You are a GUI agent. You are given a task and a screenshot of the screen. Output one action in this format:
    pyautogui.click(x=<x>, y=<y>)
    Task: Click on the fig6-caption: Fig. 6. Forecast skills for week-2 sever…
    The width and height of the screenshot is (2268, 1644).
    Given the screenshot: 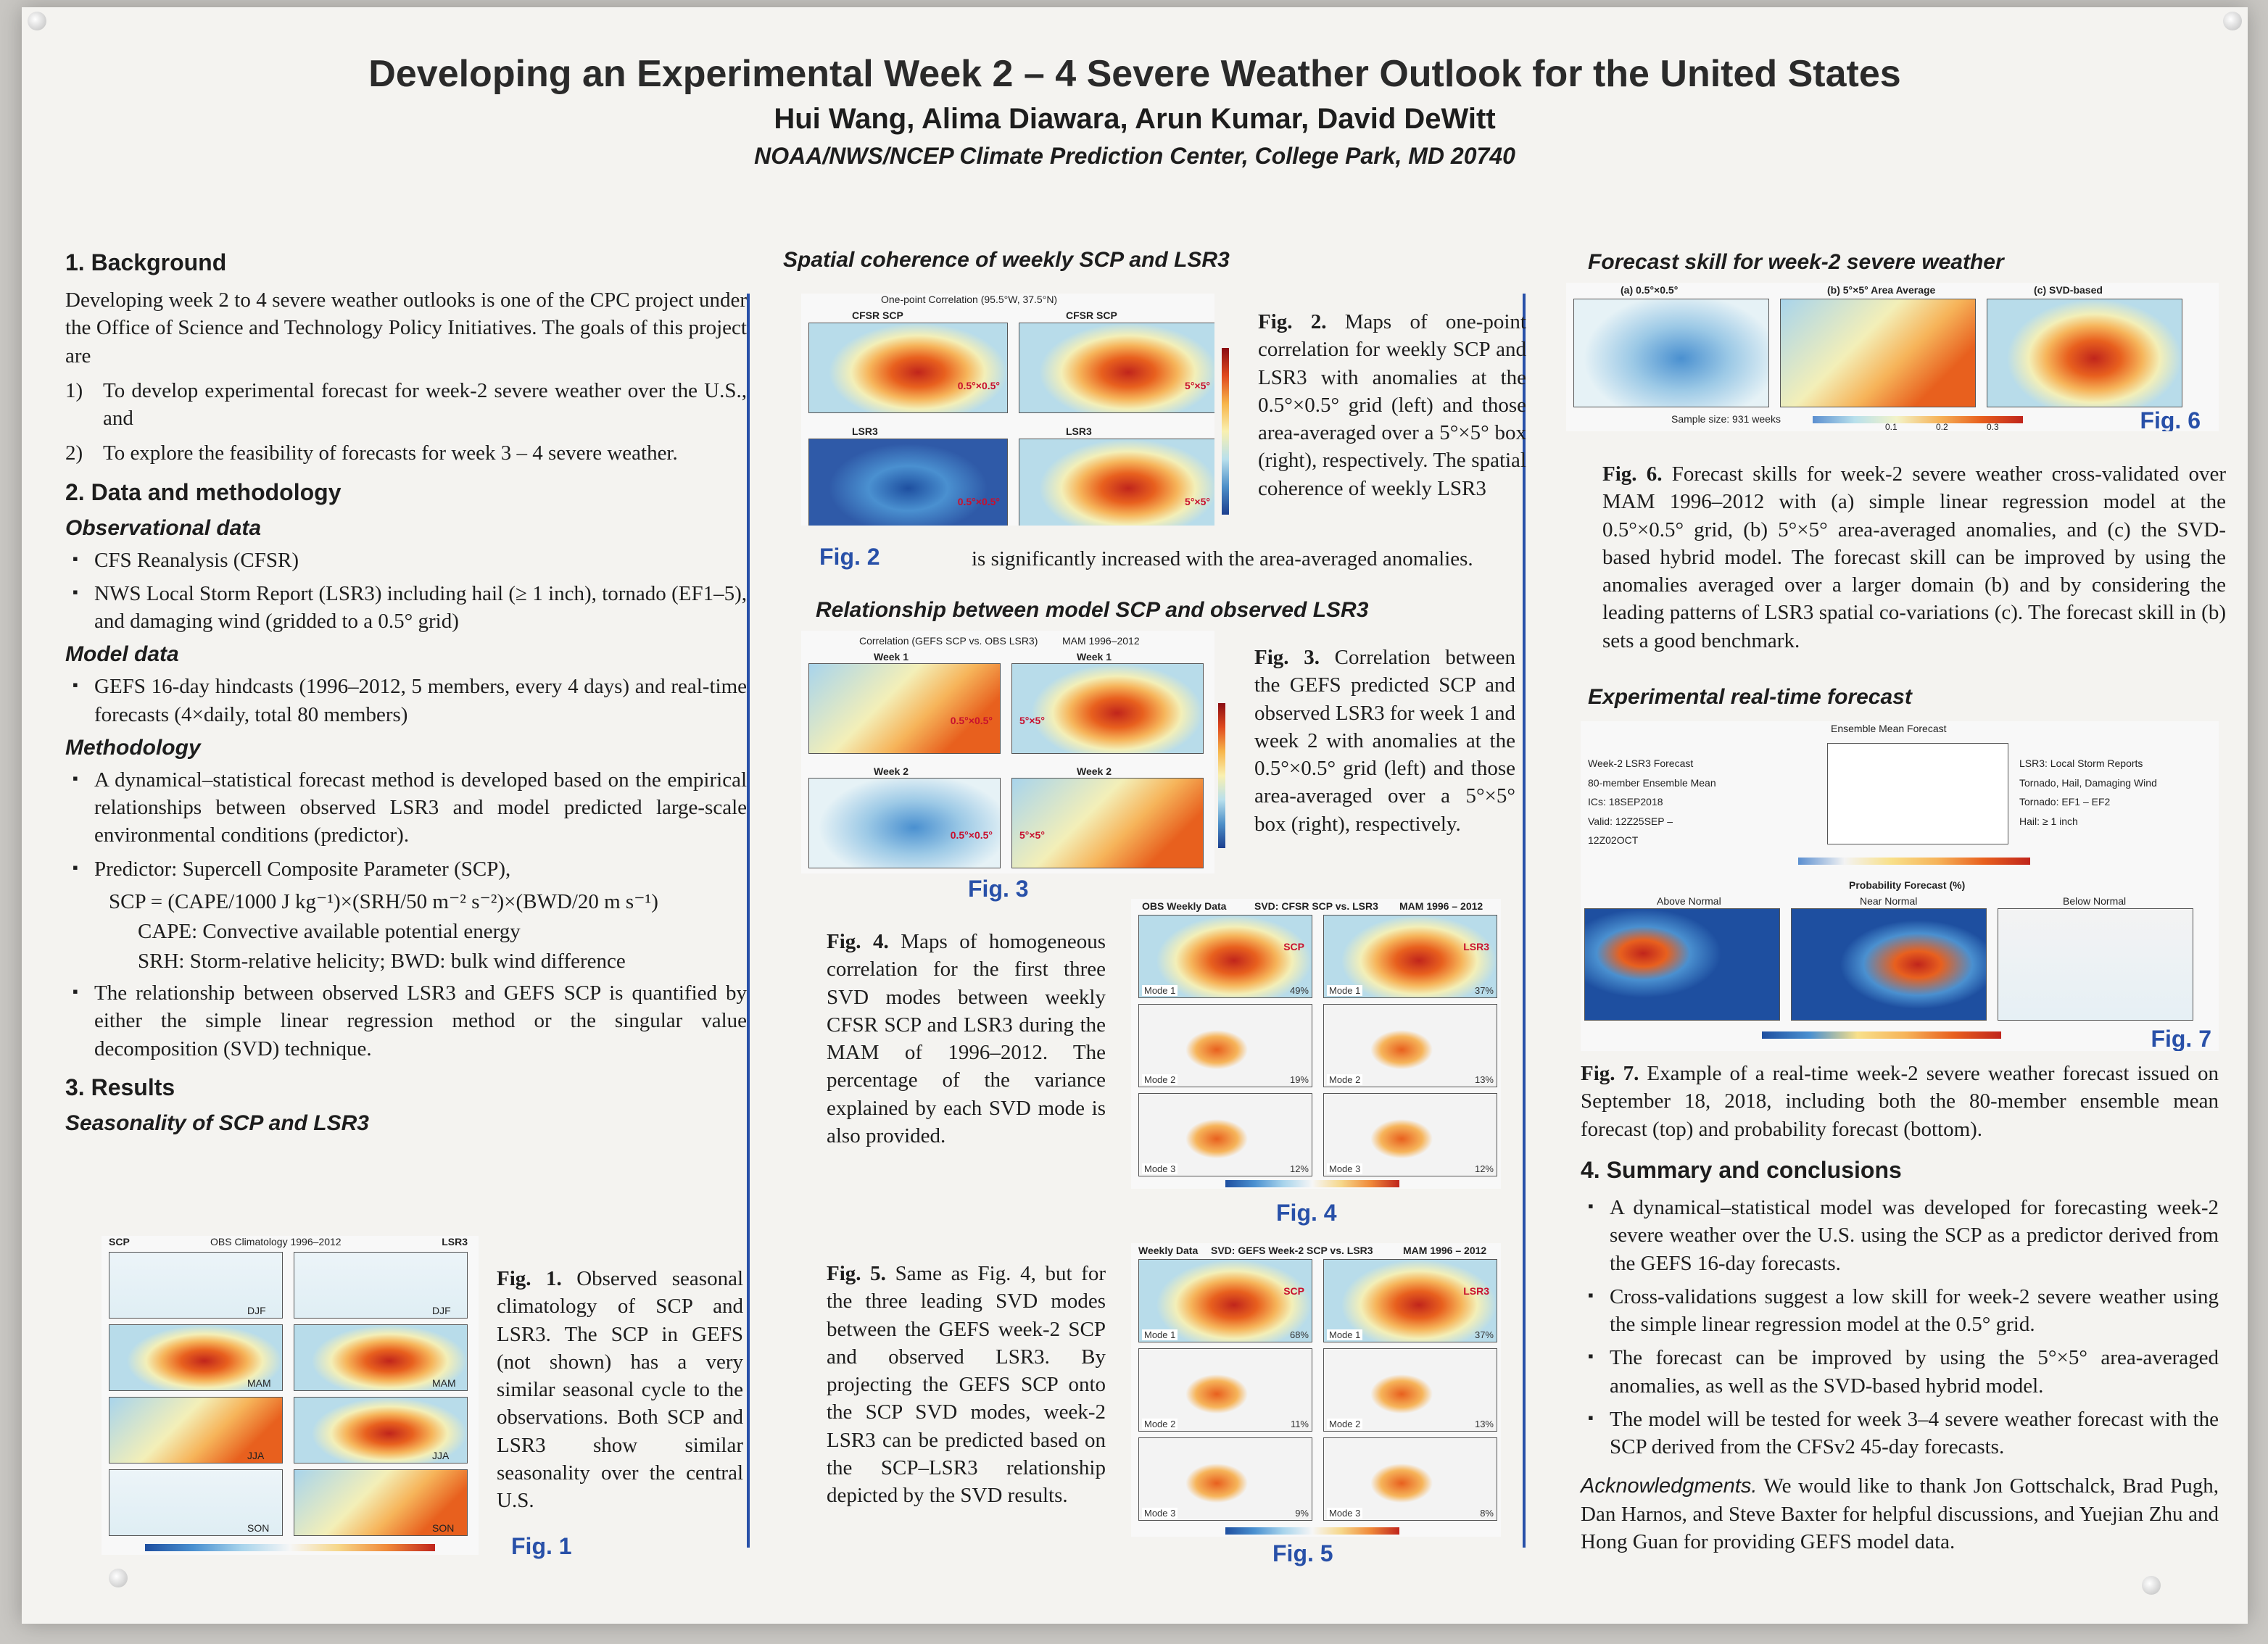 What is the action you would take?
    pyautogui.click(x=1914, y=557)
    